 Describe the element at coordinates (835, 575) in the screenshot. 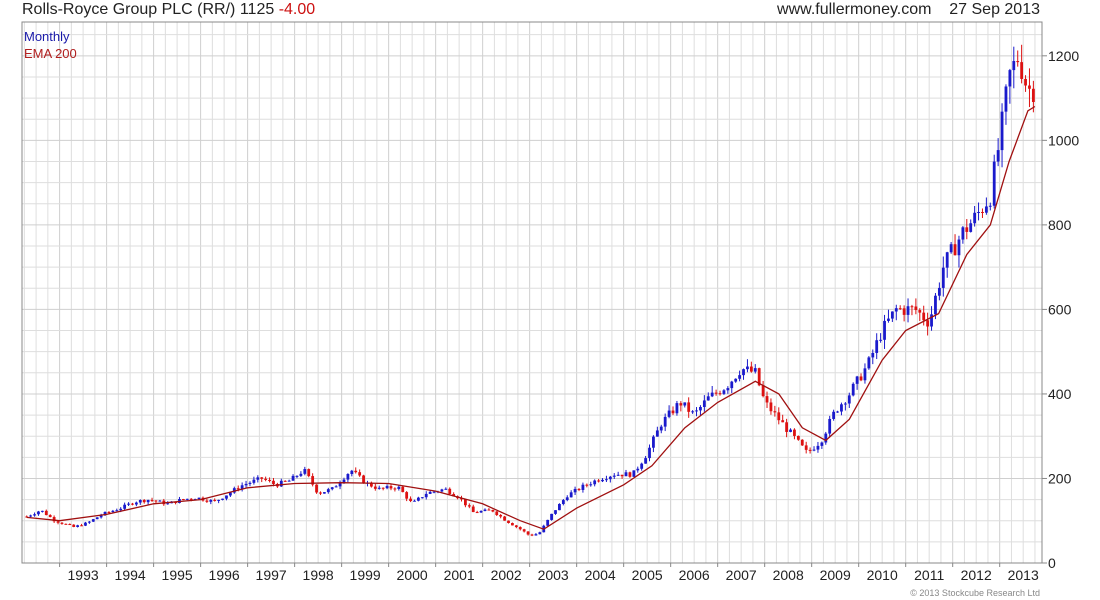

I see `x-tick-label: 2009` at that location.